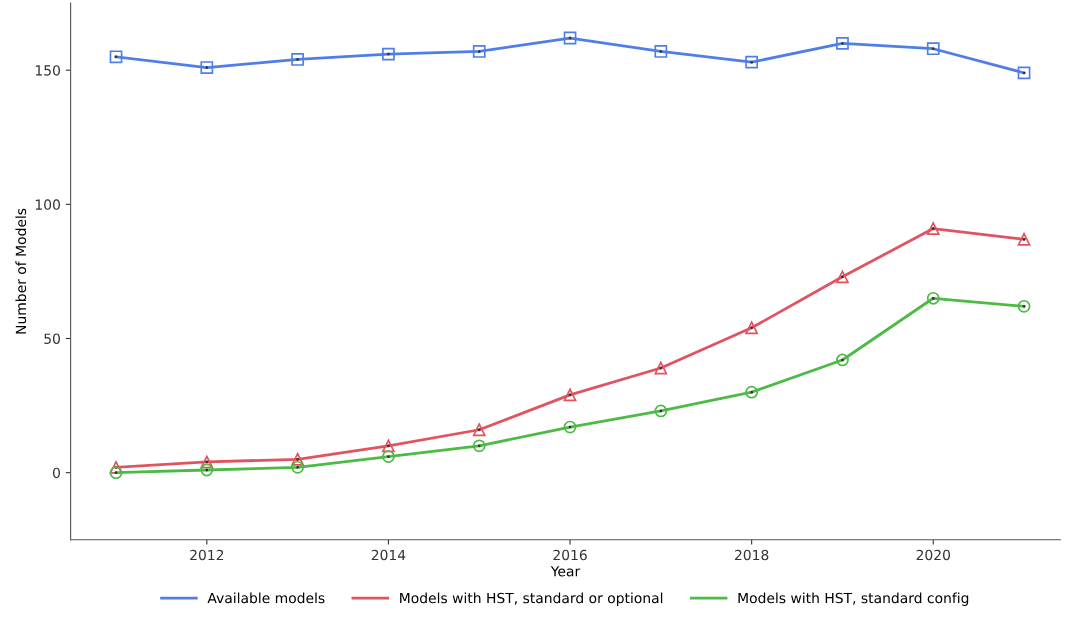  What do you see at coordinates (207, 555) in the screenshot?
I see `x-tick-label: 2012` at bounding box center [207, 555].